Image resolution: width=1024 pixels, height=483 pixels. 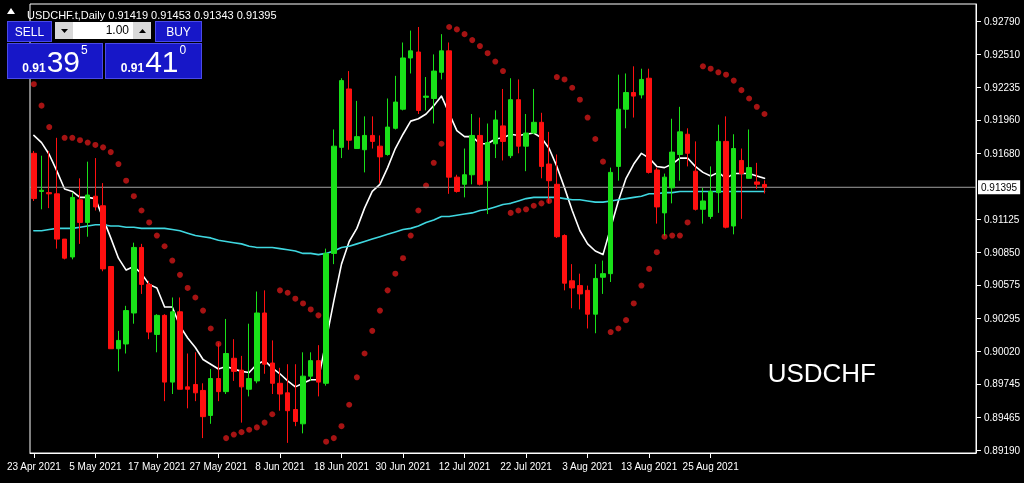 I want to click on y-tick-label: 0.91680, so click(x=1002, y=153).